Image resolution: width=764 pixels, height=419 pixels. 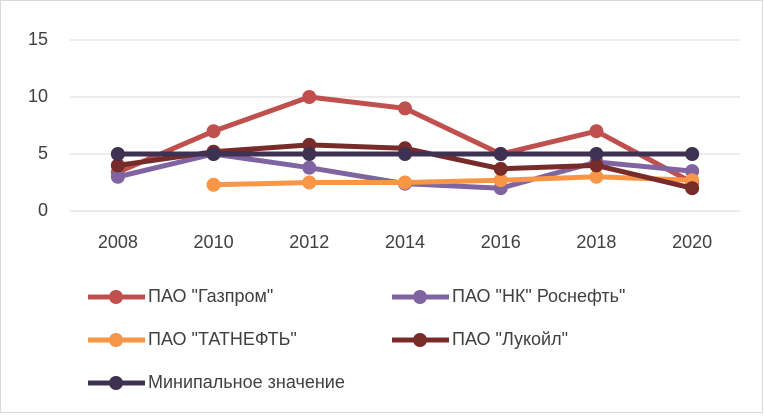 I want to click on y-tick-label: 15, so click(x=38, y=39).